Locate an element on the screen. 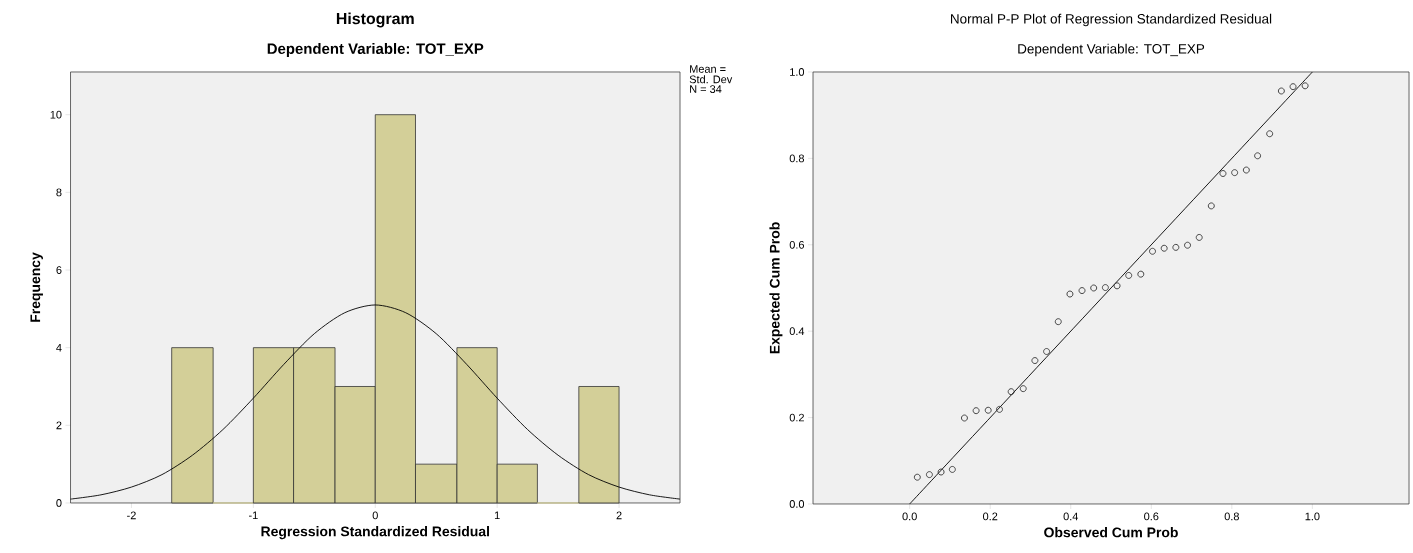  y-axis-title: Expected Cum Prob is located at coordinates (776, 288).